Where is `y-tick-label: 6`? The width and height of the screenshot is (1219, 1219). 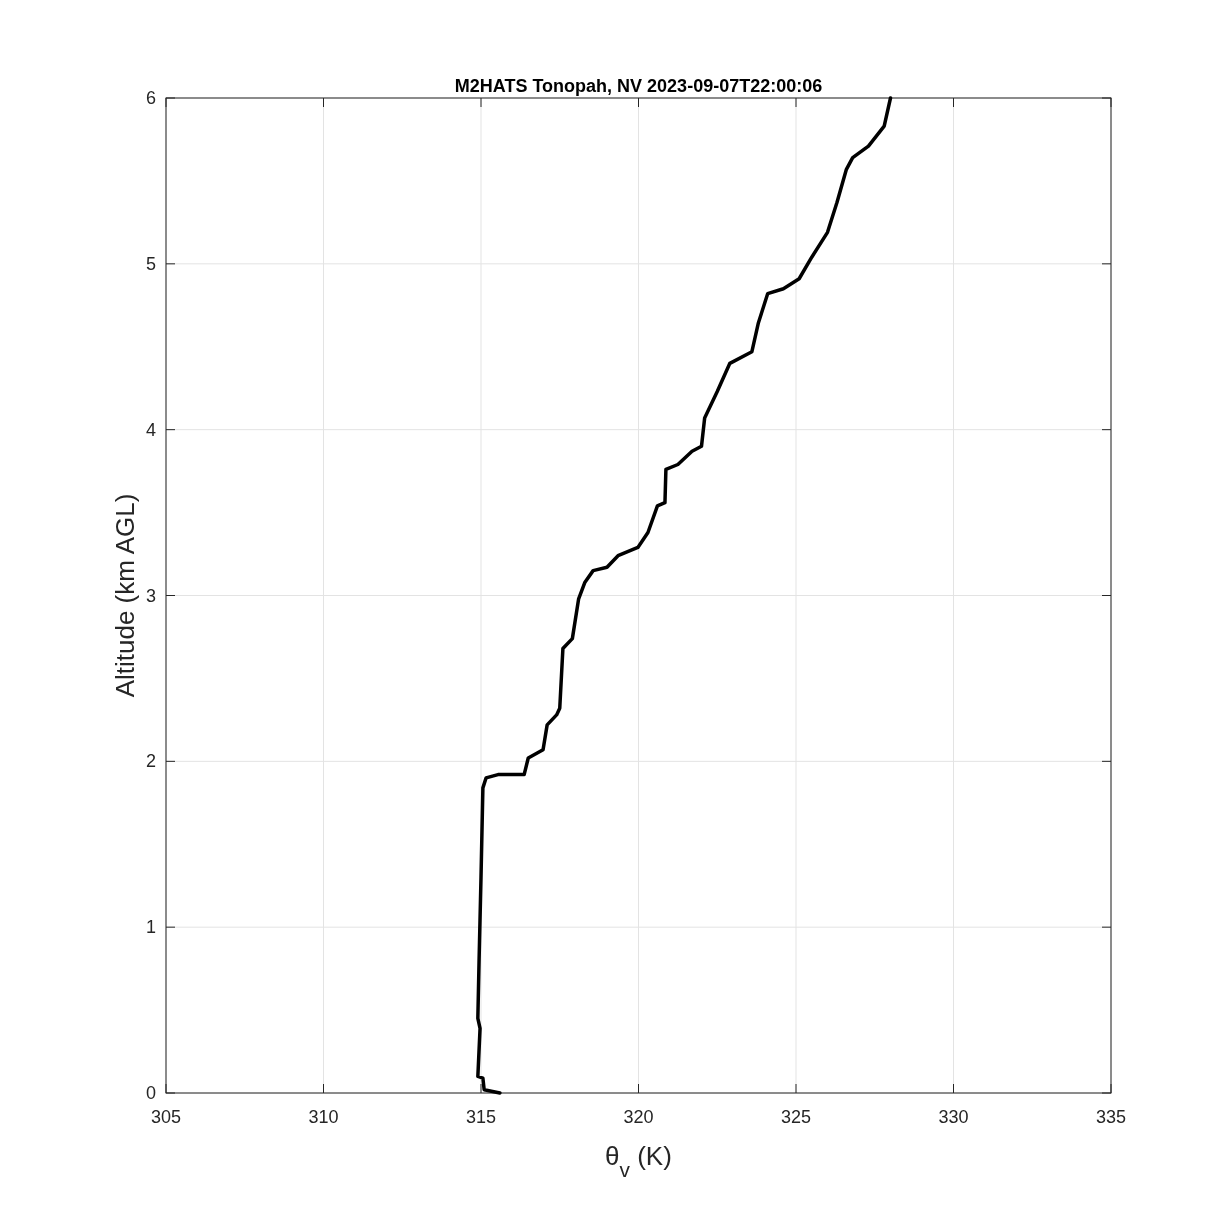 y-tick-label: 6 is located at coordinates (150, 98).